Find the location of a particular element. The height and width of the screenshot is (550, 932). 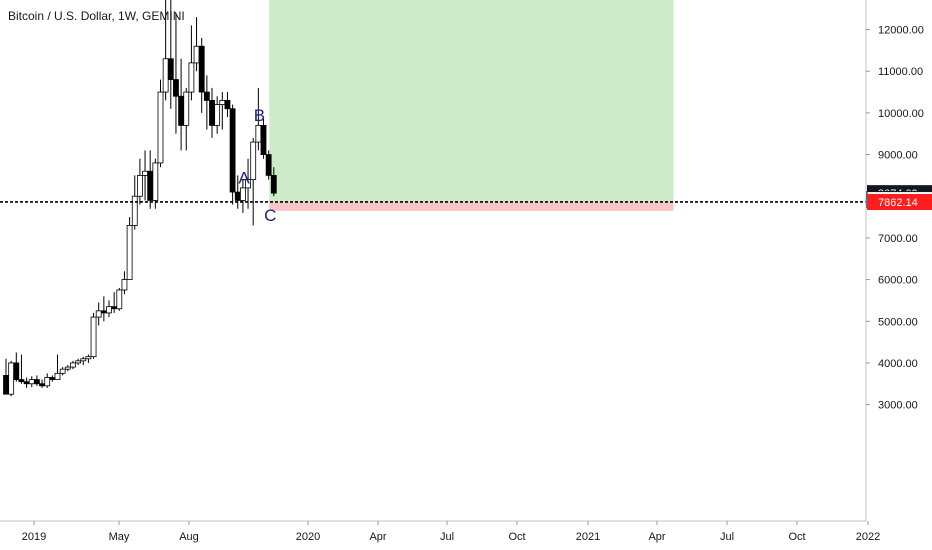

y-tick-label: 10000.00 is located at coordinates (901, 114).